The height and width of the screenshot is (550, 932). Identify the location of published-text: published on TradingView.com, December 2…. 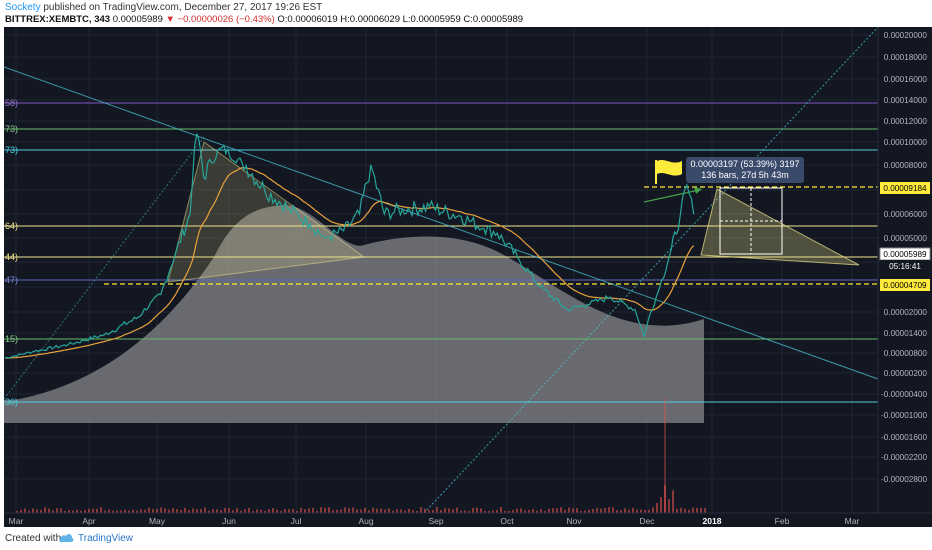
(183, 7).